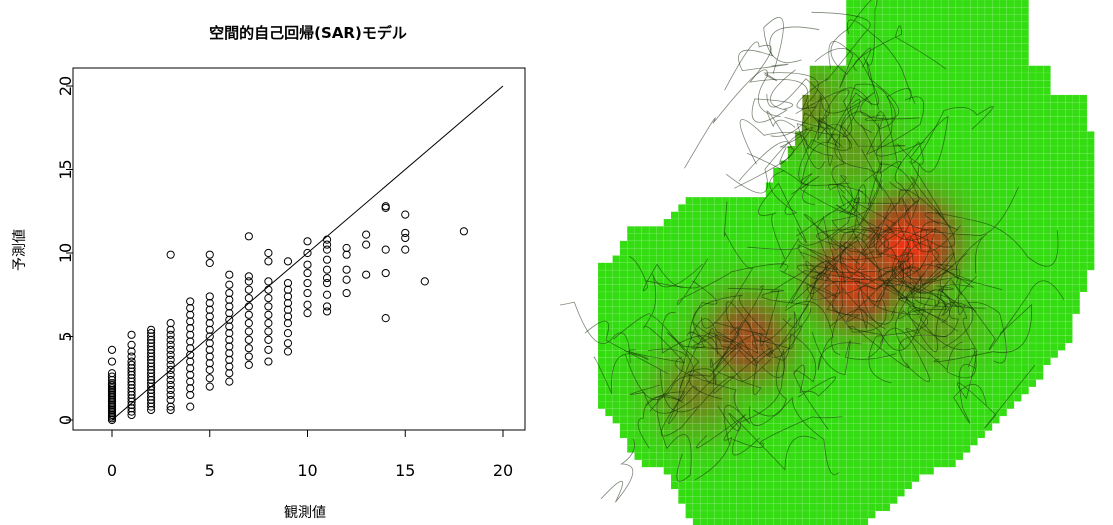 This screenshot has width=1113, height=525. I want to click on x-tick-label: 5, so click(210, 470).